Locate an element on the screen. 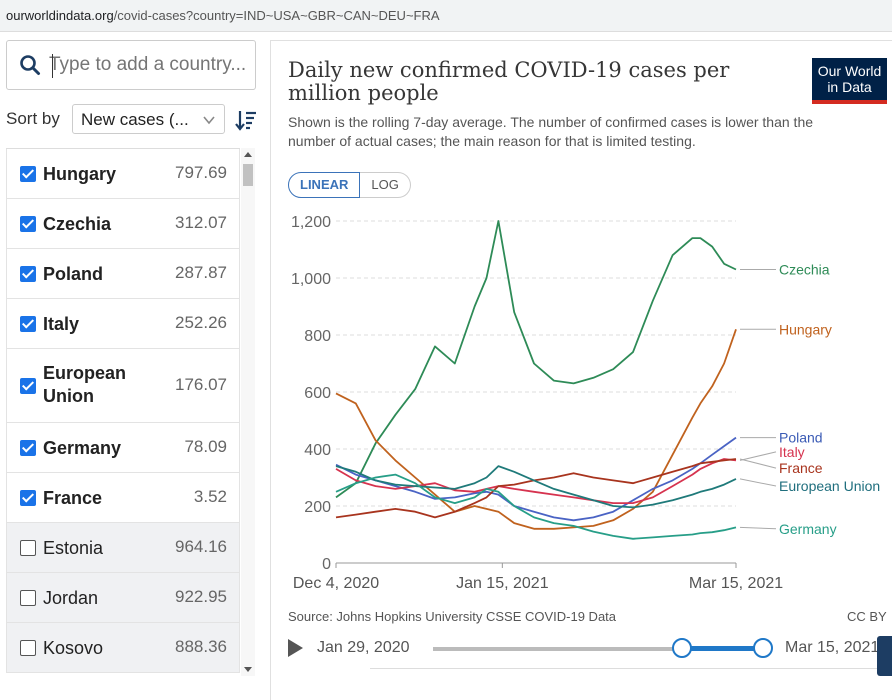  country-row: Kosovo 888.36 is located at coordinates (123, 648).